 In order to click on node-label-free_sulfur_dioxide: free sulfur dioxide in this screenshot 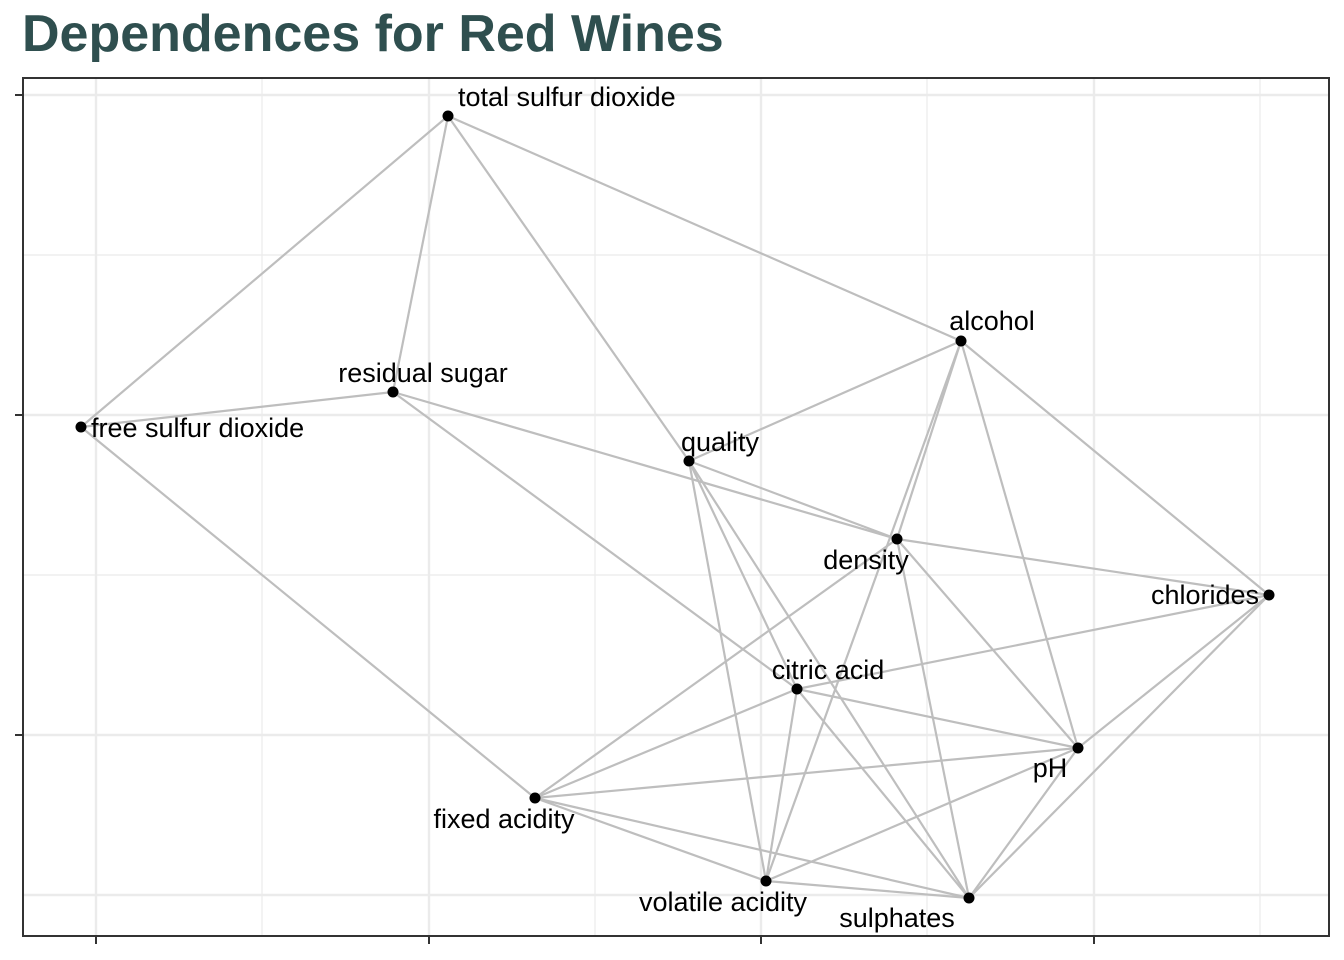, I will do `click(197, 428)`.